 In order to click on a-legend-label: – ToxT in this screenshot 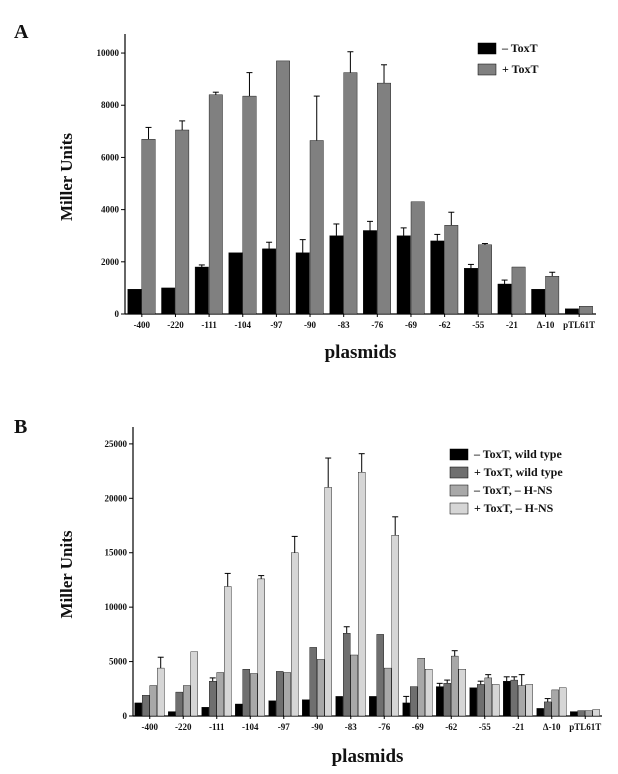, I will do `click(519, 48)`.